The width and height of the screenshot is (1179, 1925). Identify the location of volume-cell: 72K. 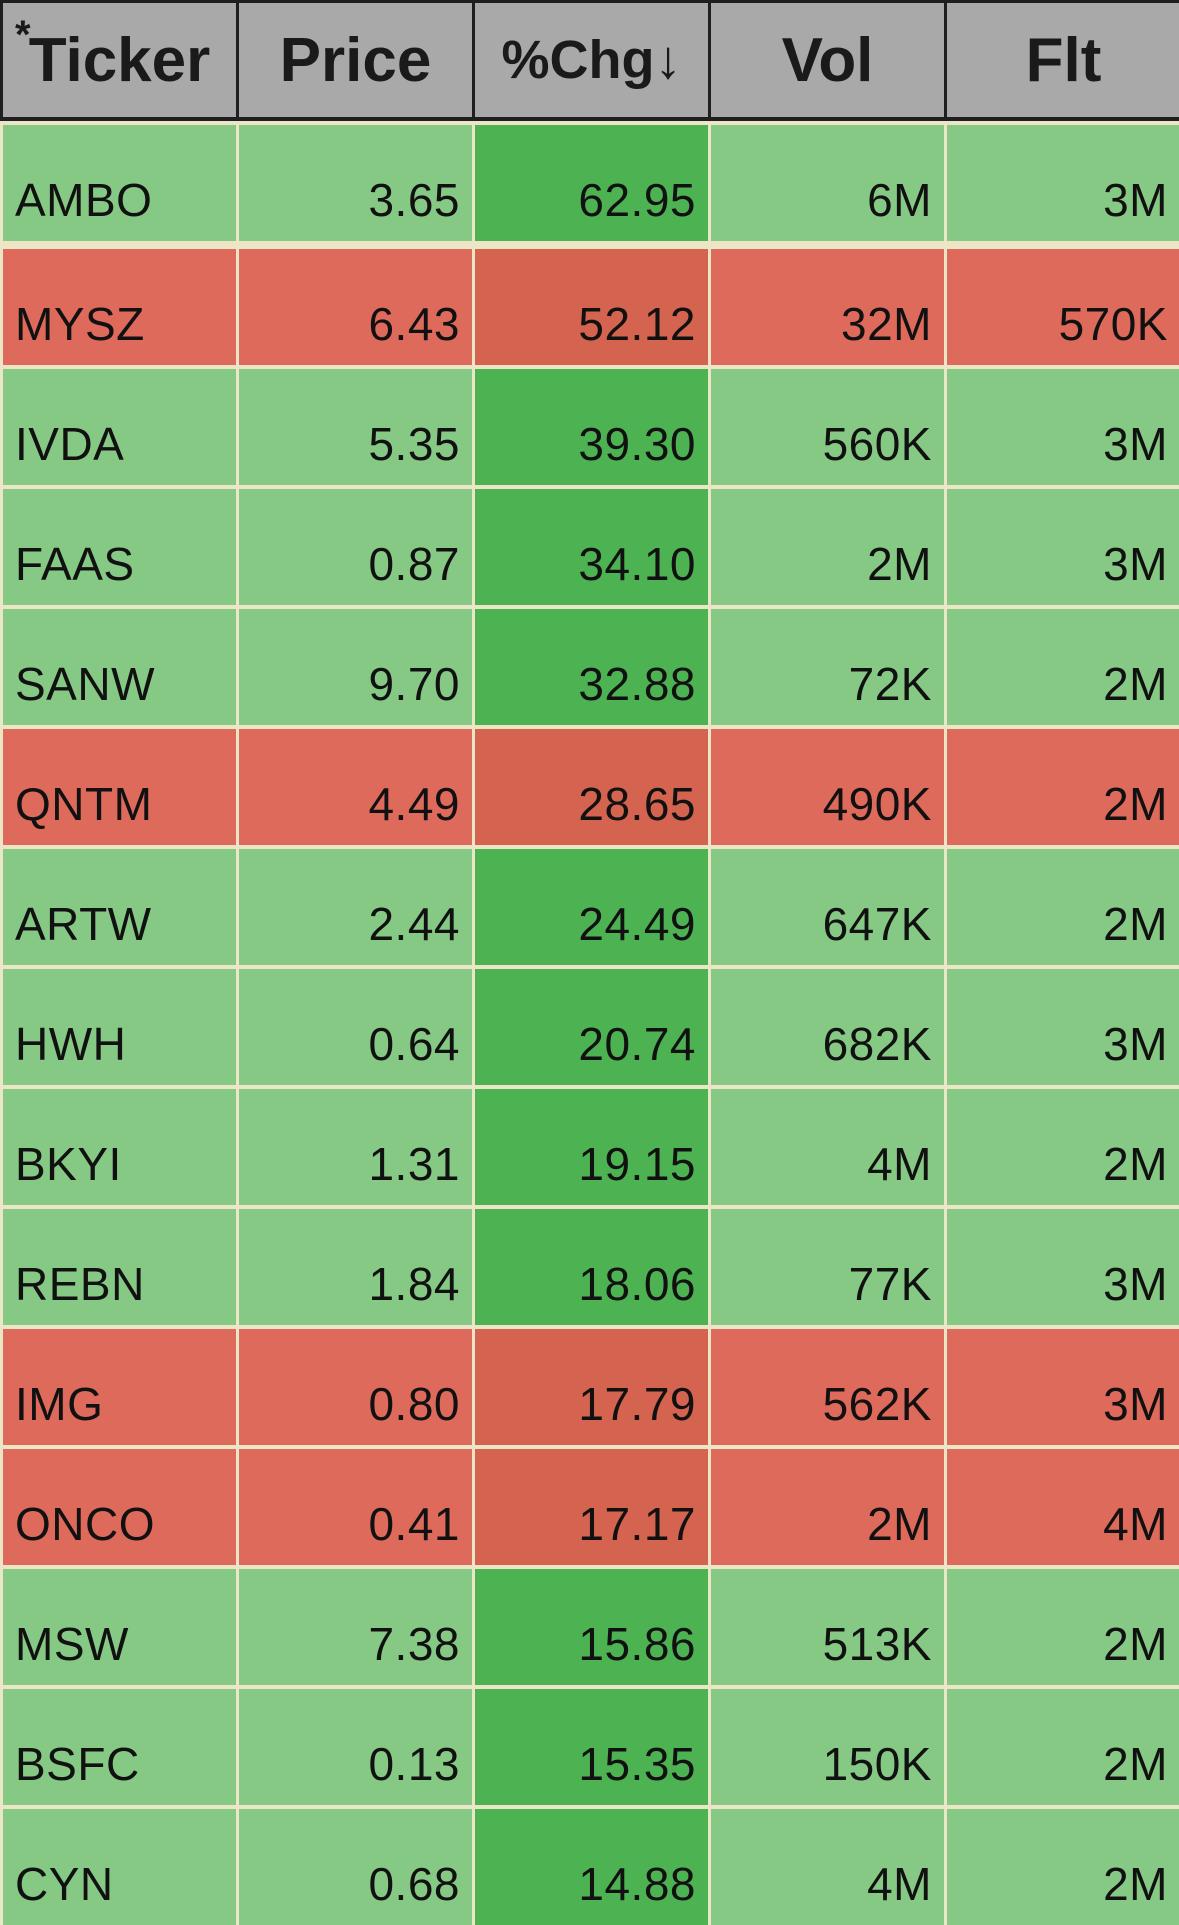
(827, 667).